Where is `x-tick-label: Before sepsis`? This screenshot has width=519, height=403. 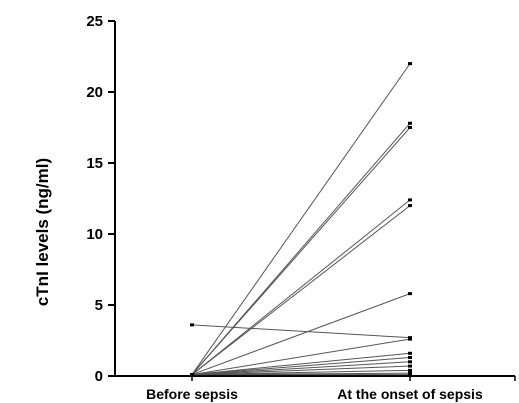 x-tick-label: Before sepsis is located at coordinates (192, 394).